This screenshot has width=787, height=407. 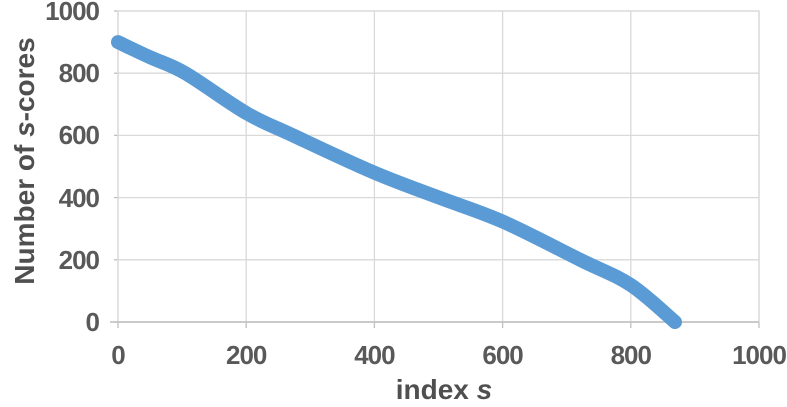 I want to click on x-axis-title-italic-s: s, so click(x=484, y=389).